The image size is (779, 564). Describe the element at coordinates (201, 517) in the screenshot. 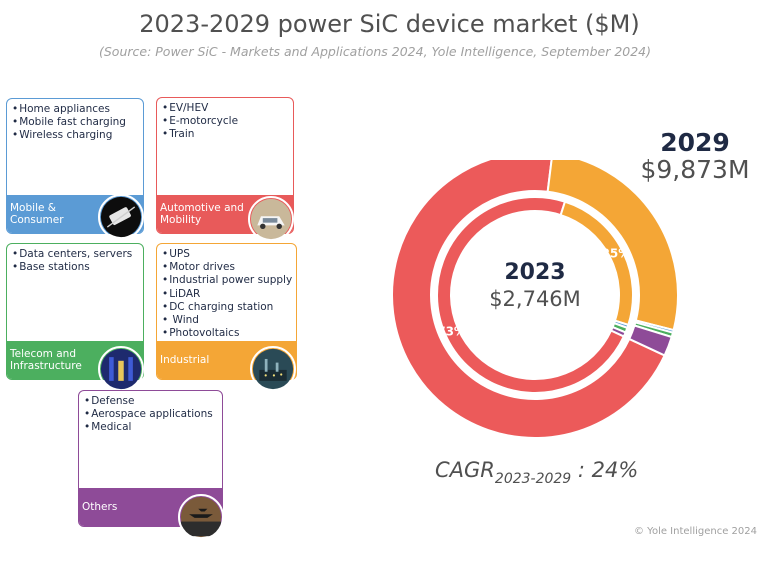

I see `aircraft-icon` at that location.